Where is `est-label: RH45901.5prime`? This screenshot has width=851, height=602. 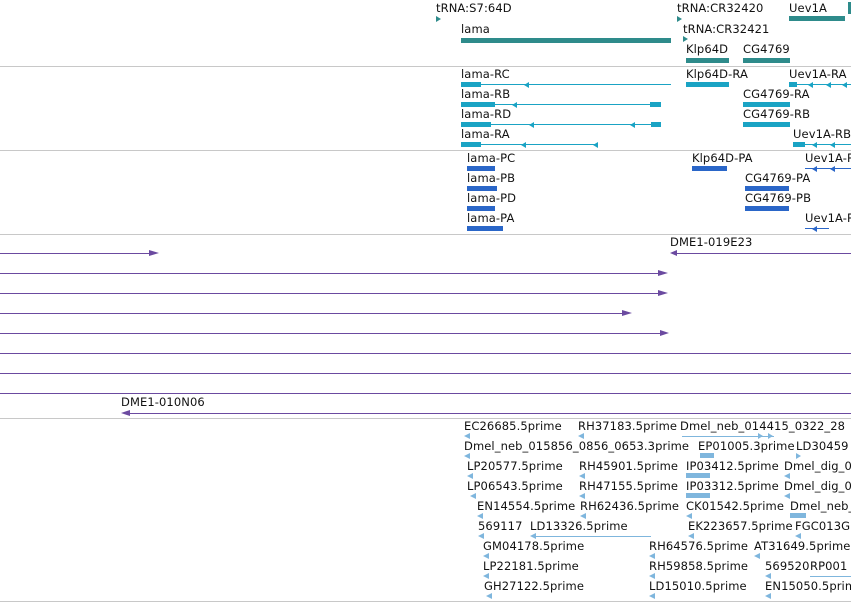
est-label: RH45901.5prime is located at coordinates (629, 466).